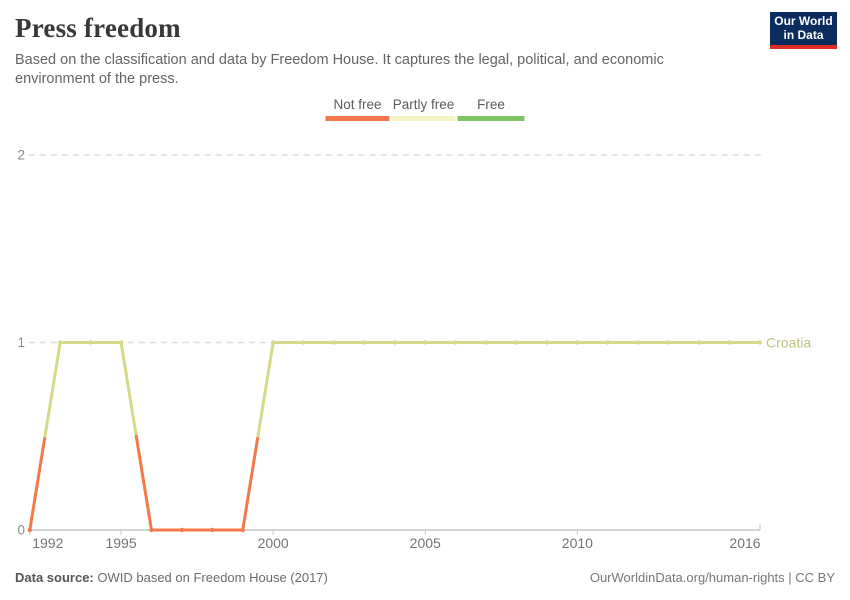 The width and height of the screenshot is (850, 600). I want to click on owid-logo-line1: Our World, so click(803, 21).